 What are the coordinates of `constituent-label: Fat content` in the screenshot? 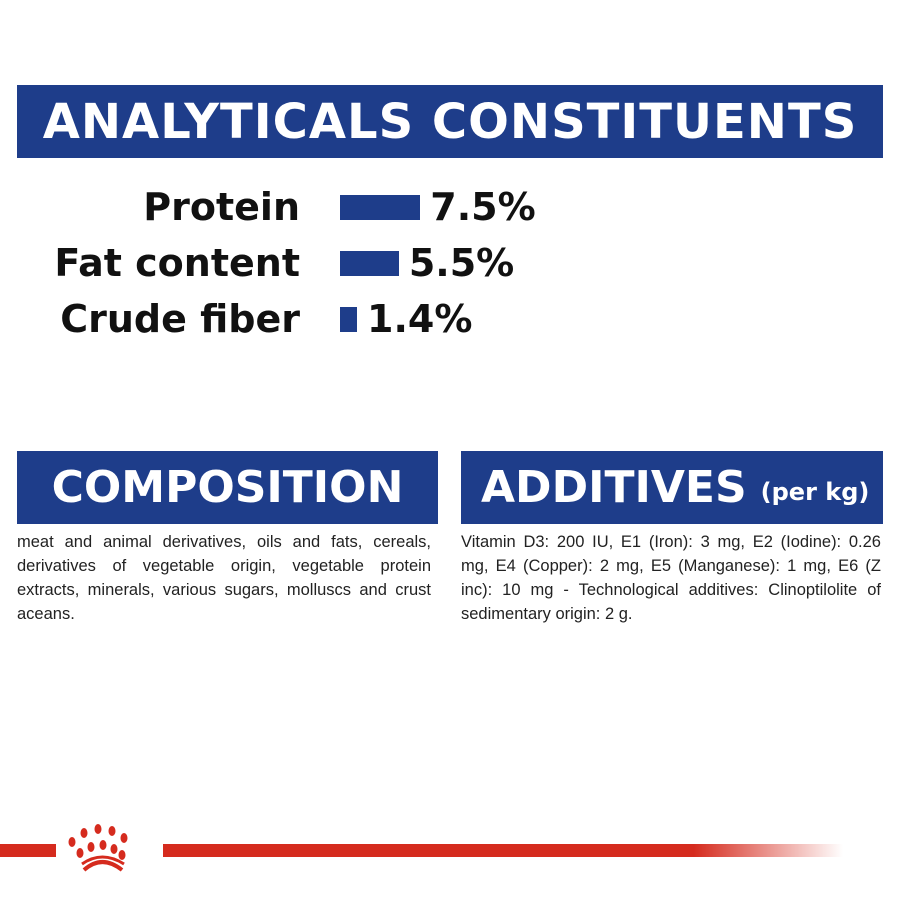 It's located at (177, 263).